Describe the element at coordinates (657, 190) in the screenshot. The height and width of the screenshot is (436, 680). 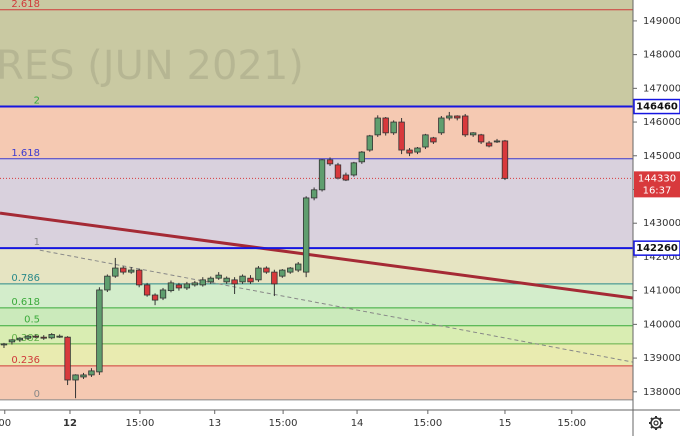
I see `last-price-time: 16:37` at that location.